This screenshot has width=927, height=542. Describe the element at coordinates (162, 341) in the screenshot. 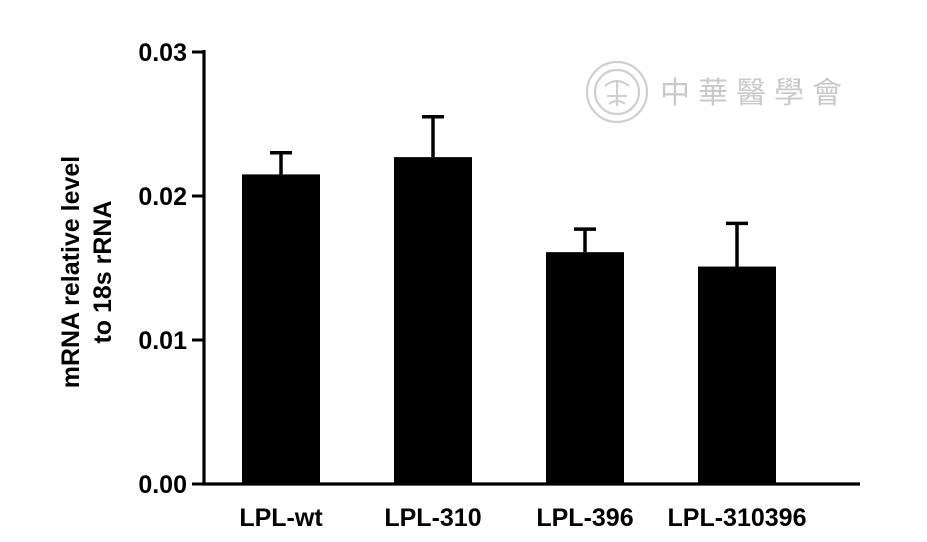

I see `y-tick-label: 0.01` at that location.